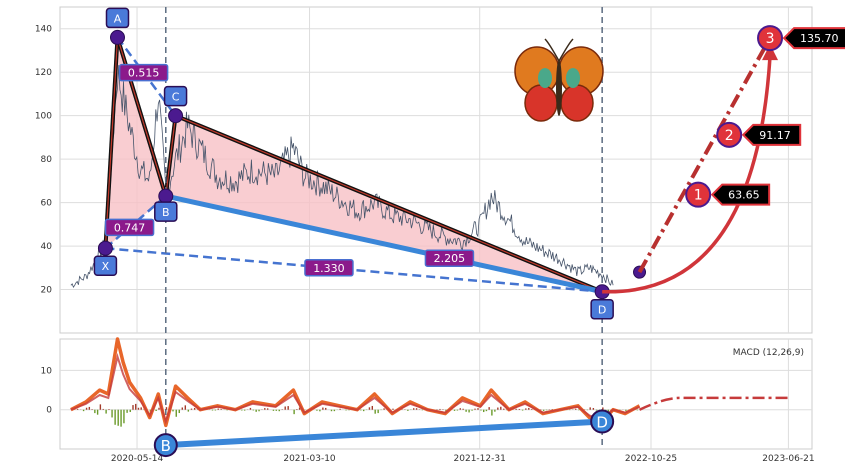 The image size is (845, 471). What do you see at coordinates (117, 37) in the screenshot?
I see `pattern-point-a` at bounding box center [117, 37].